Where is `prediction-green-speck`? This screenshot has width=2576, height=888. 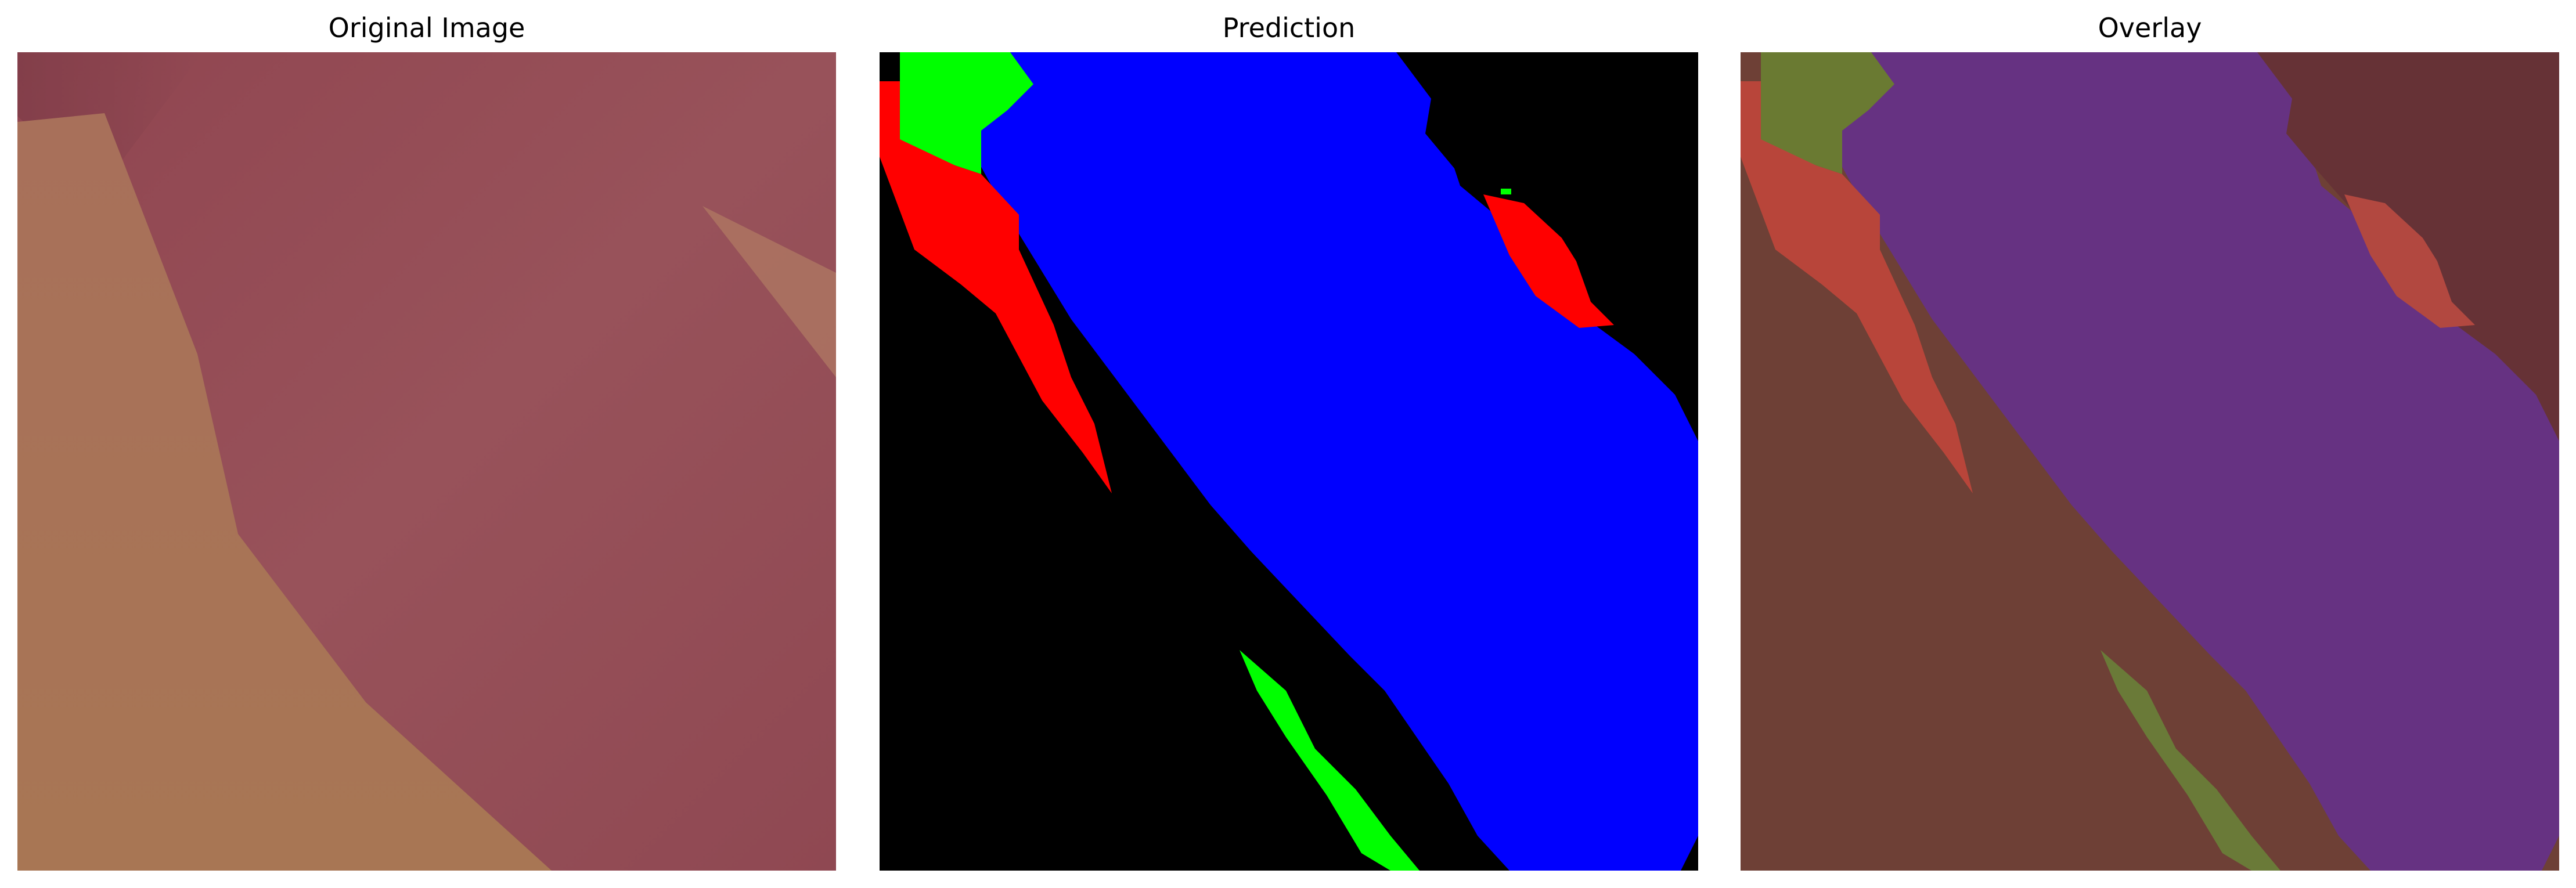
prediction-green-speck is located at coordinates (1506, 192).